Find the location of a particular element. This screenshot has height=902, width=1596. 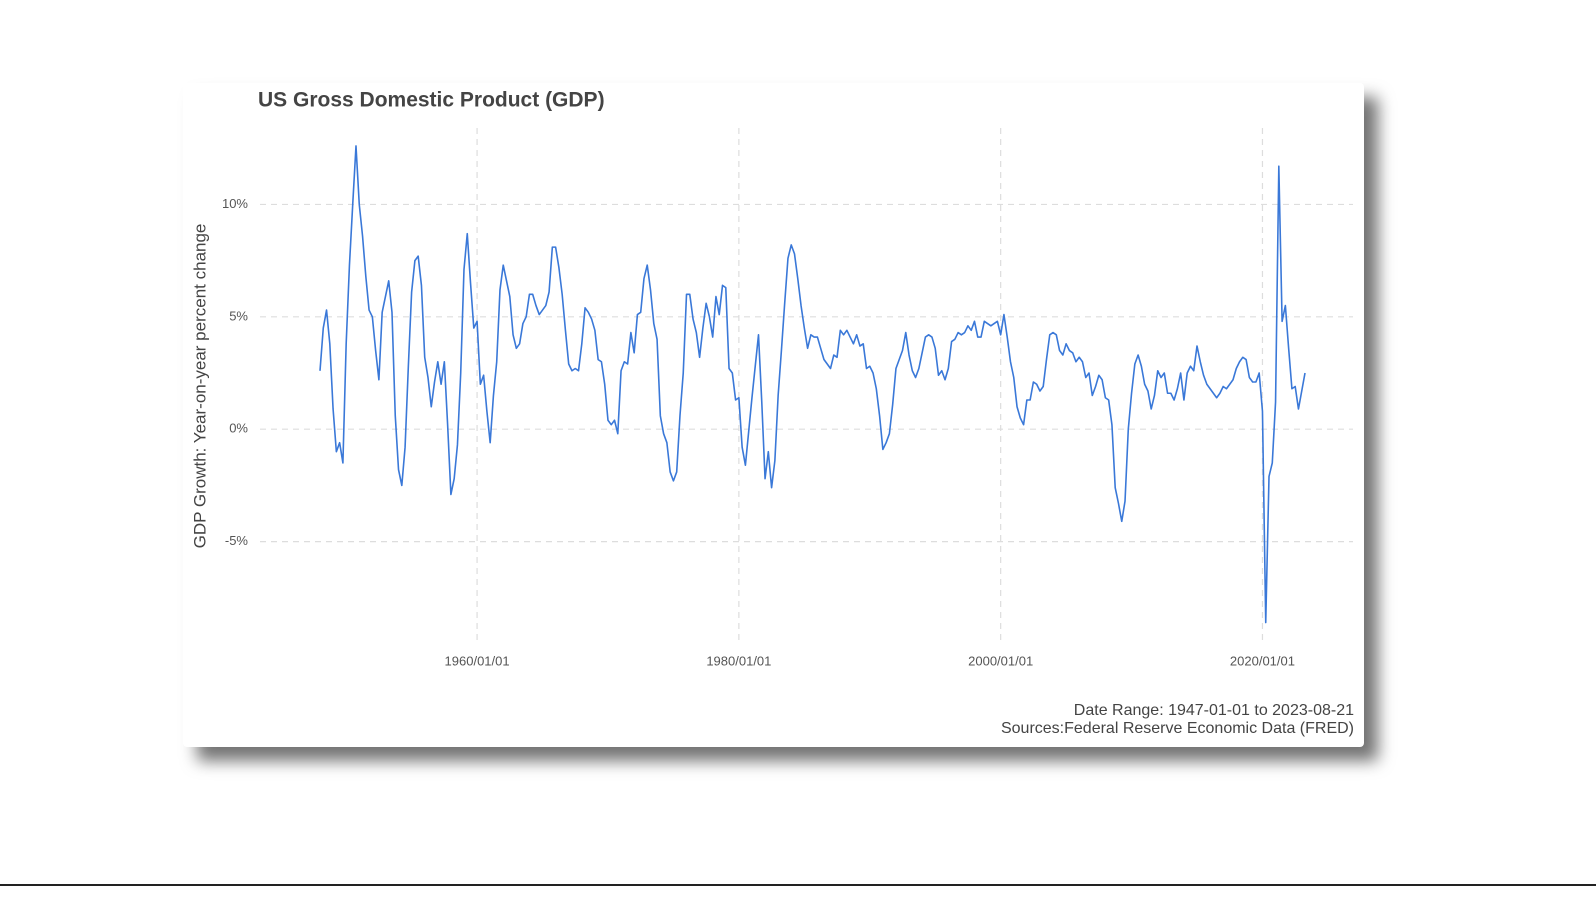

y-axis-label: GDP Growth: Year-on-year percent change is located at coordinates (199, 386).